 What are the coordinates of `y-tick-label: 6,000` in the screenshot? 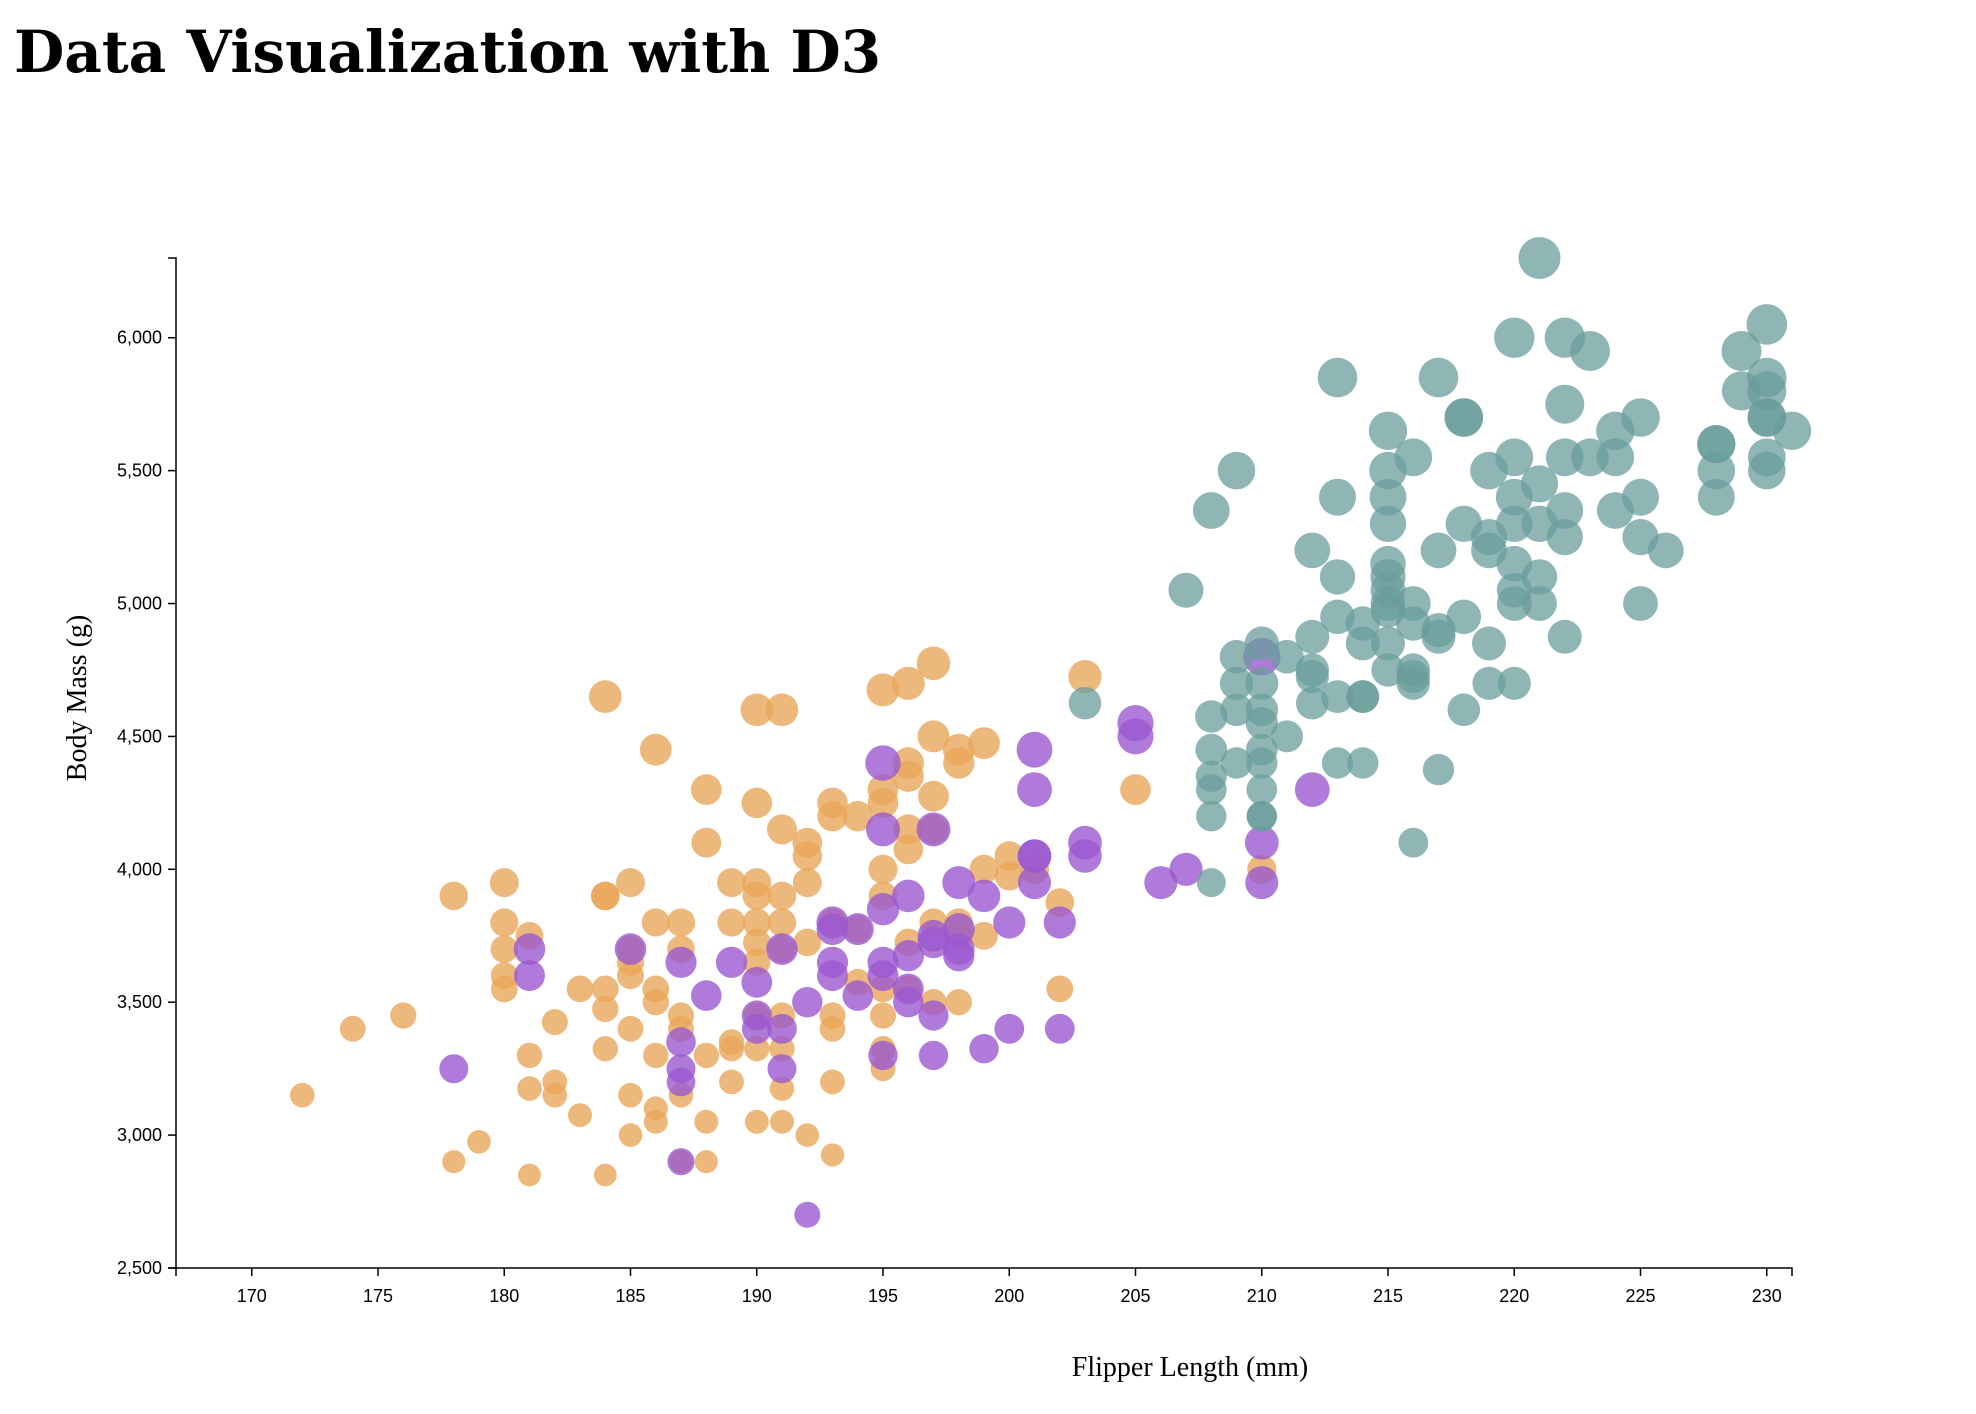 It's located at (139, 338).